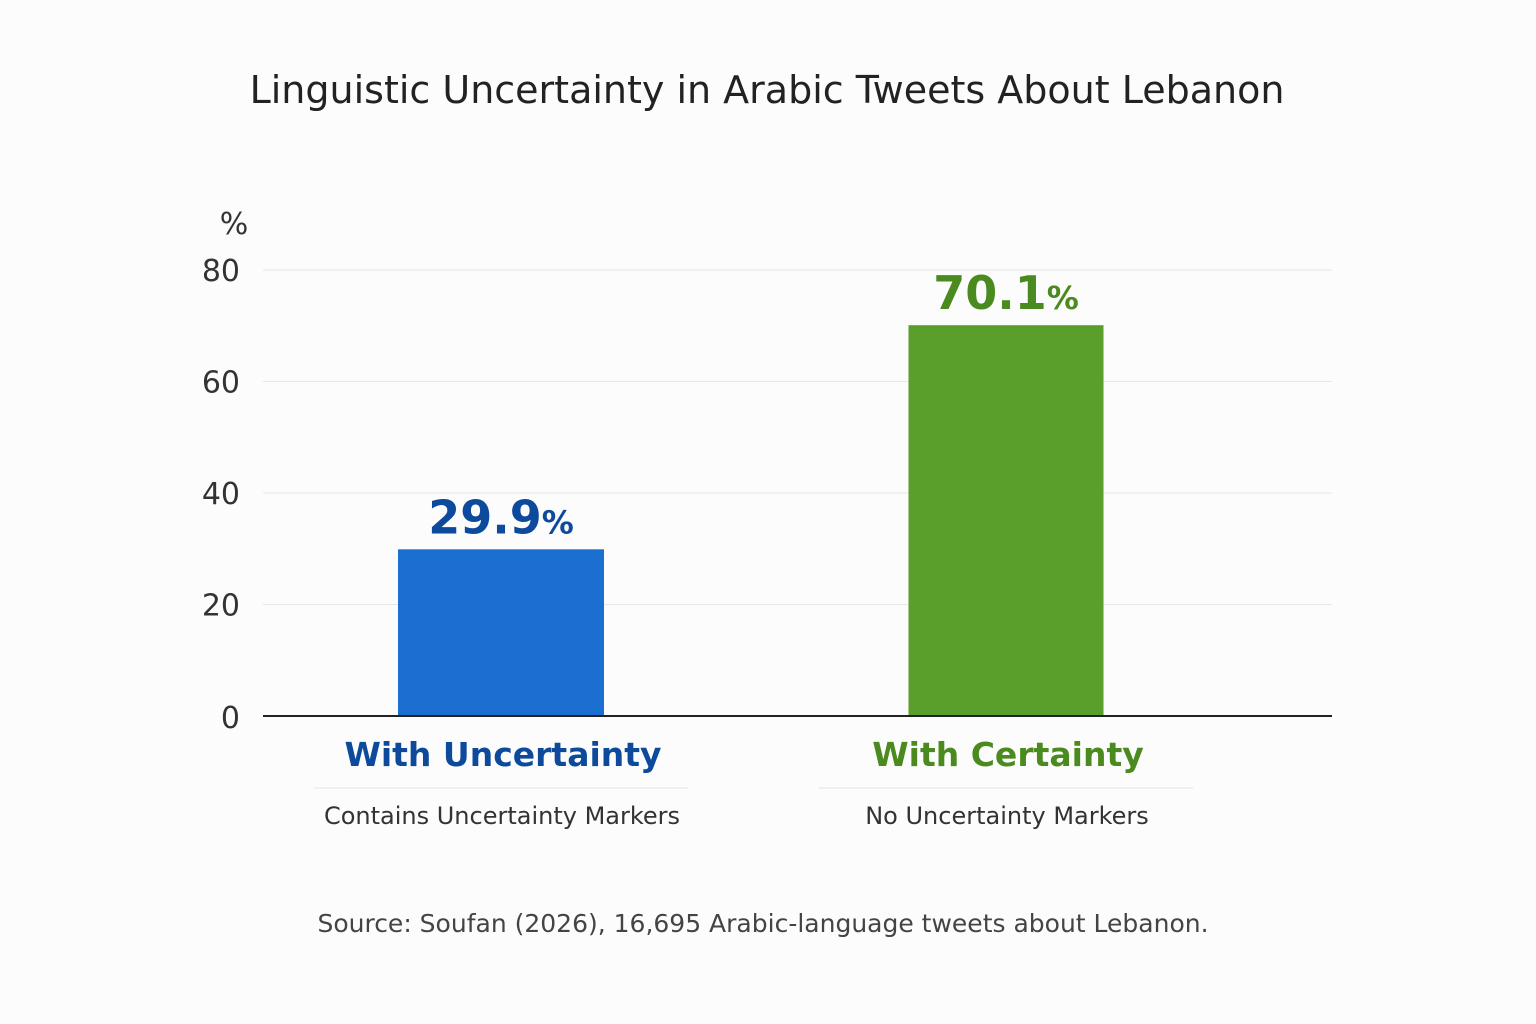 The image size is (1536, 1024). Describe the element at coordinates (221, 606) in the screenshot. I see `y-tick-label: 20` at that location.